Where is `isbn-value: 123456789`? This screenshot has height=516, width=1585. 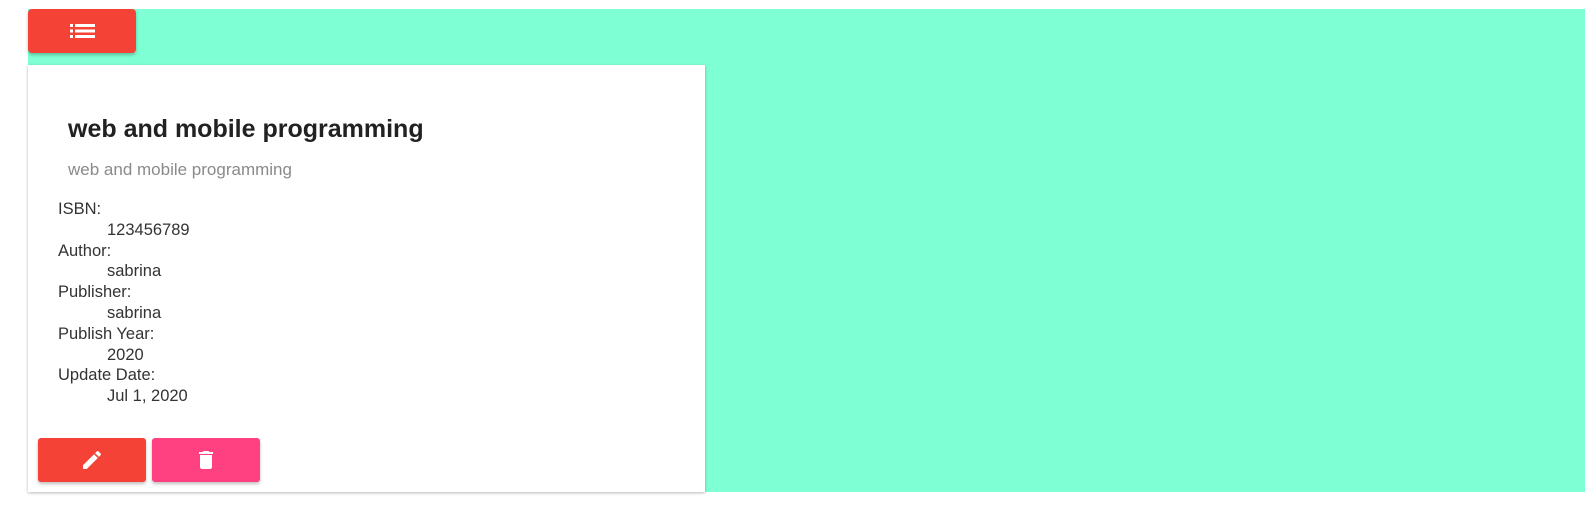 isbn-value: 123456789 is located at coordinates (148, 229).